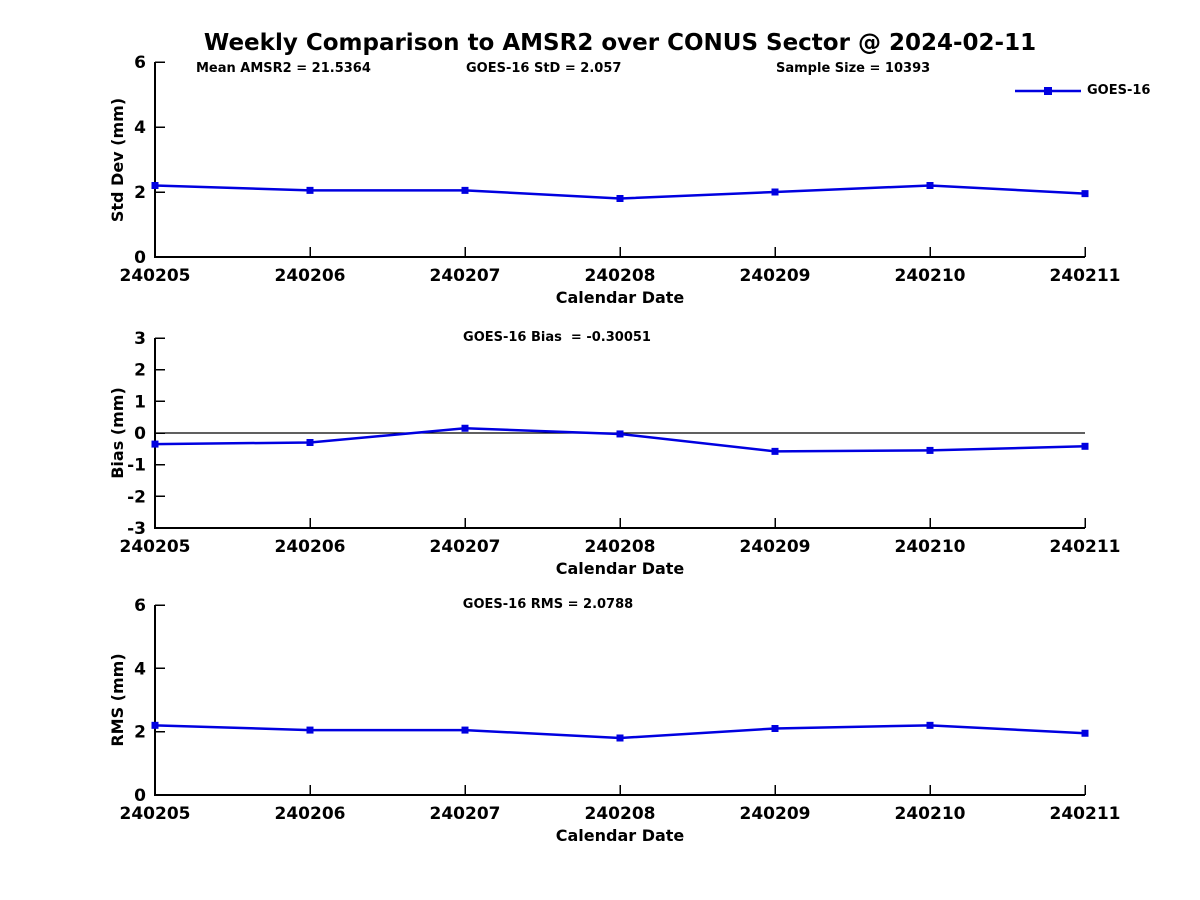 This screenshot has height=900, width=1200. Describe the element at coordinates (155, 276) in the screenshot. I see `std-dev-x-tick-label: 240205` at that location.